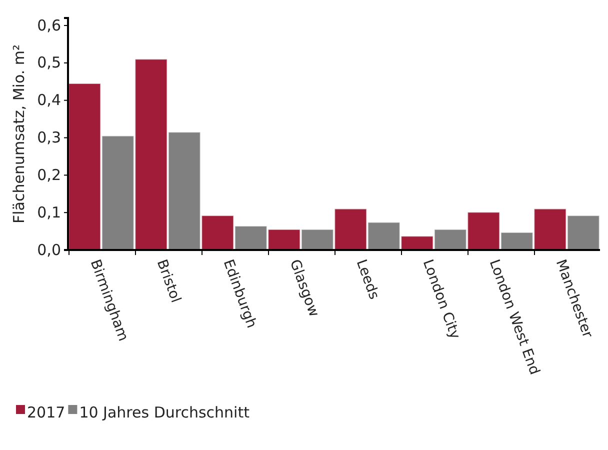  Describe the element at coordinates (49, 175) in the screenshot. I see `y-tick-label: 0,2` at that location.